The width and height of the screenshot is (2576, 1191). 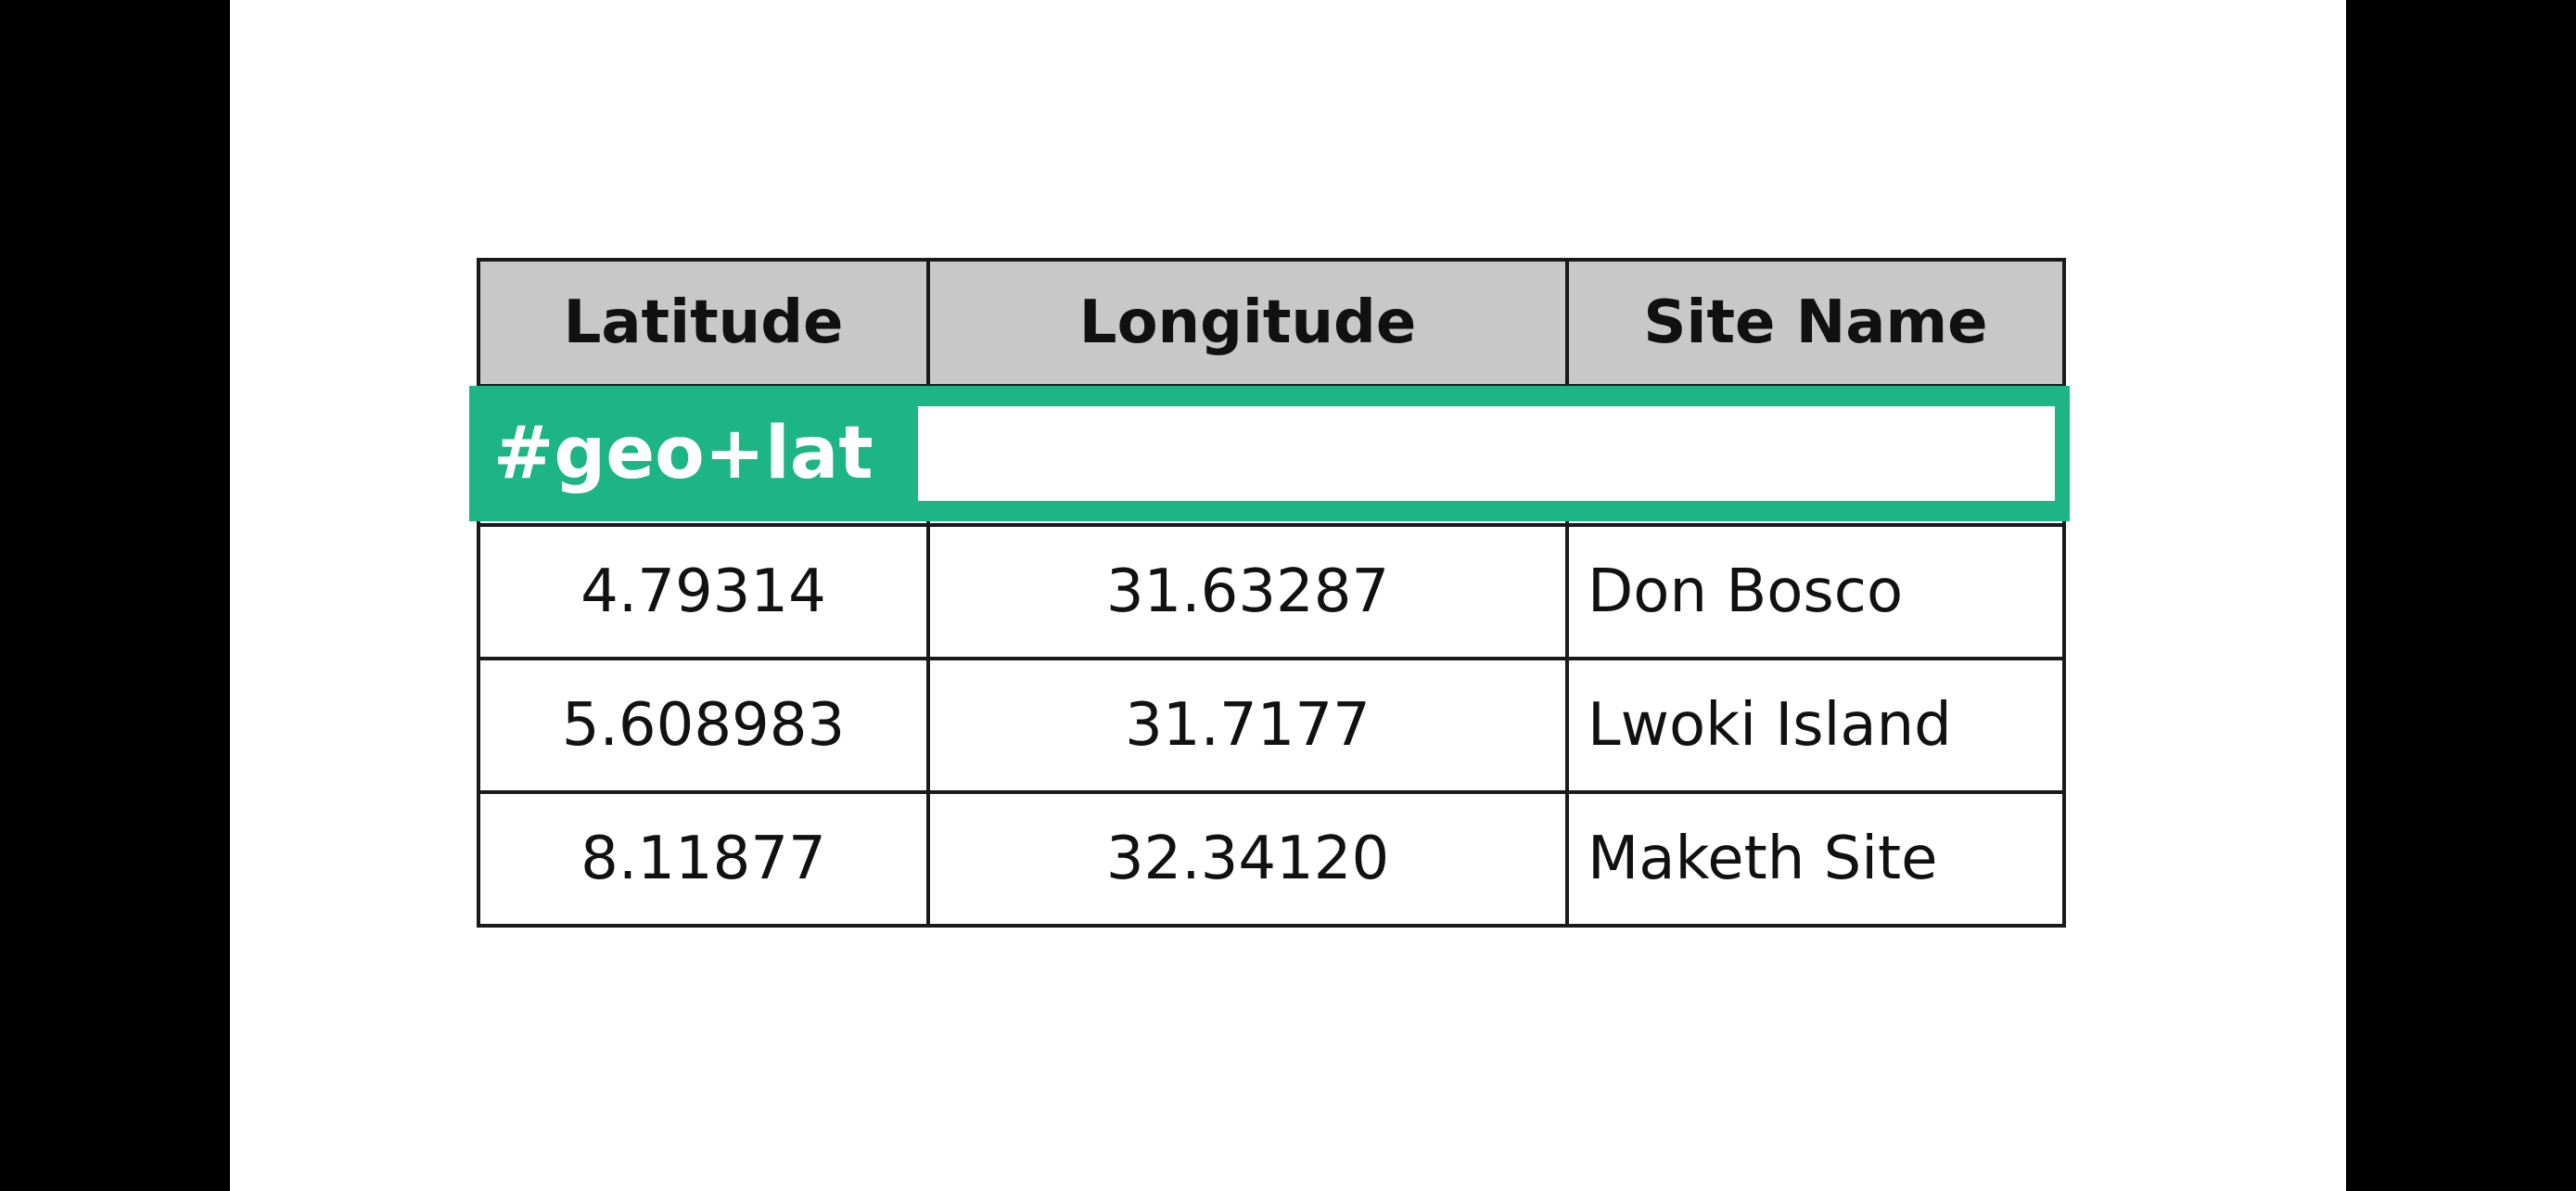 I want to click on cell-latitude: 8.11877, so click(x=703, y=859).